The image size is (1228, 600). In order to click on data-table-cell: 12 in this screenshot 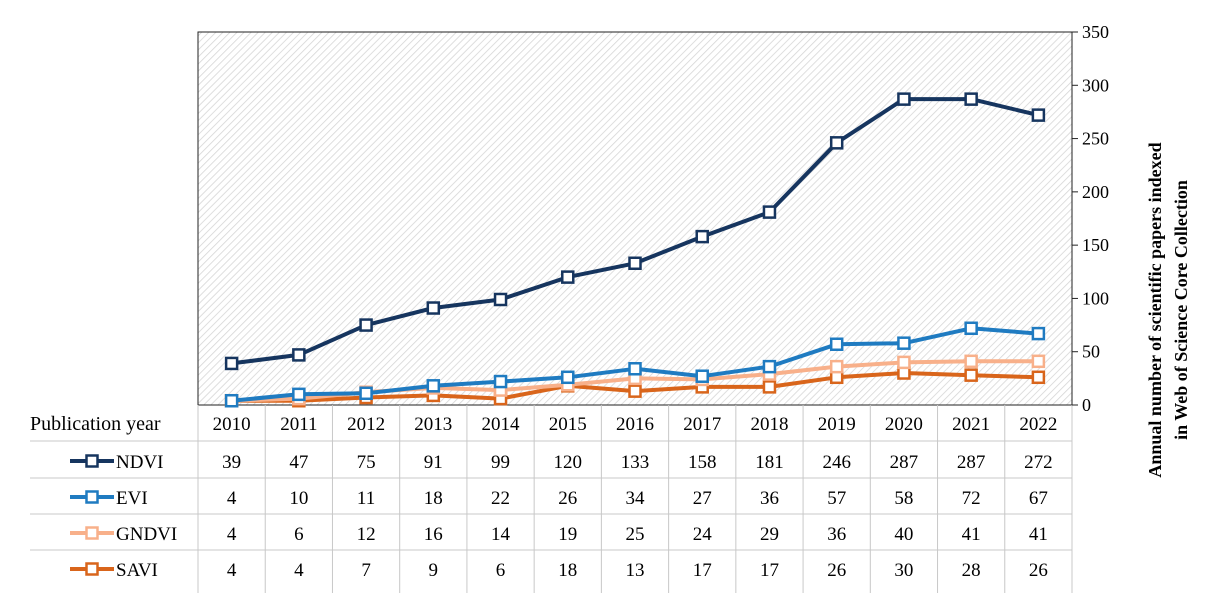, I will do `click(366, 534)`.